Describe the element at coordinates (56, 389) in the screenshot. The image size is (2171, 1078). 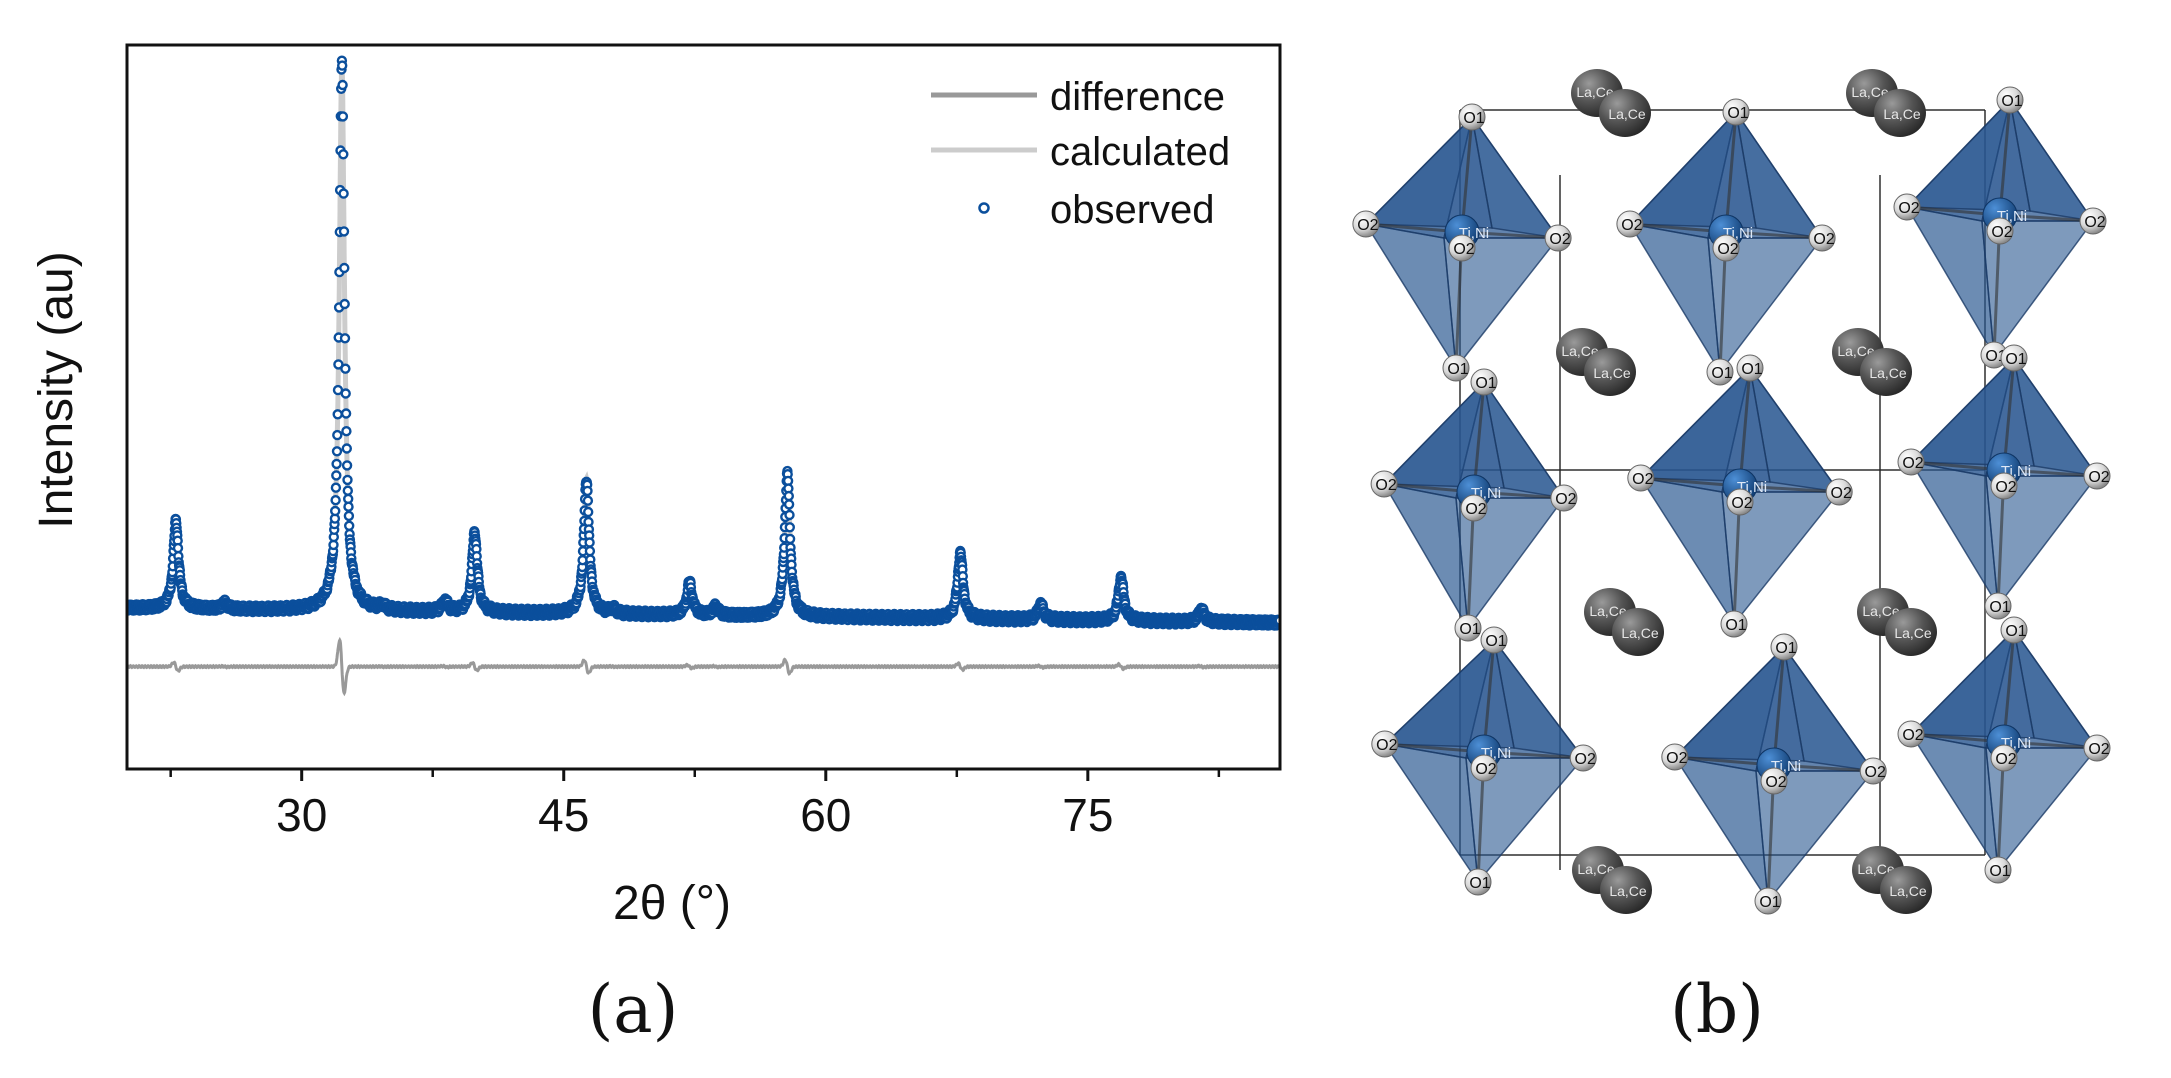
I see `y-axis-label: Intensity (au)` at that location.